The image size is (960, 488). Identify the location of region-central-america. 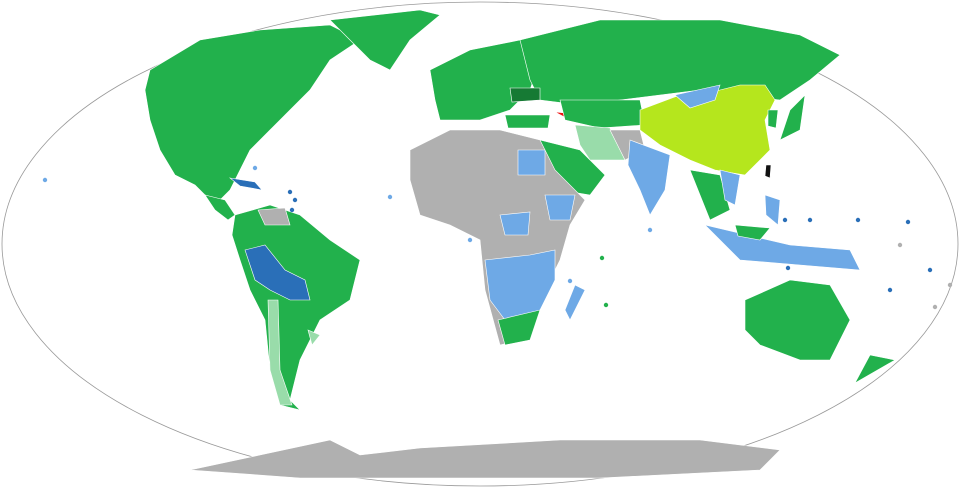
(220, 207).